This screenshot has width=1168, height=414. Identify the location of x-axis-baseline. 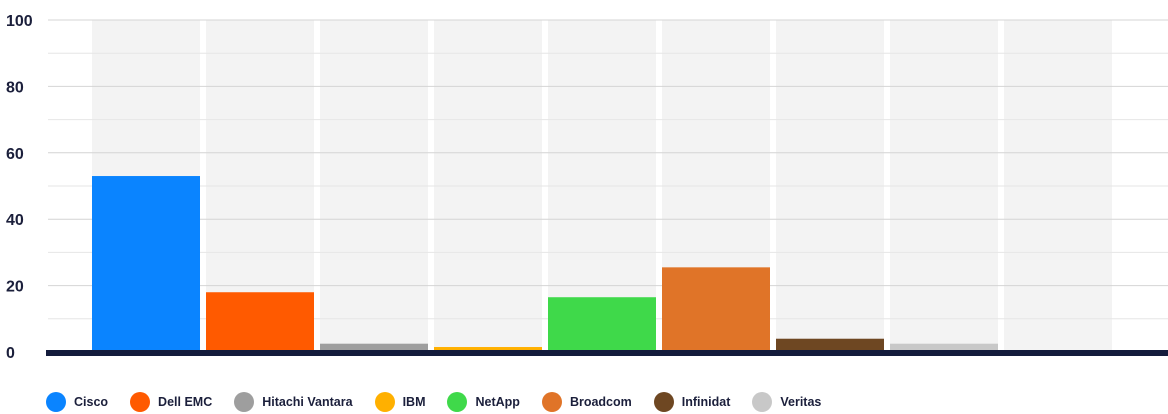
(607, 353).